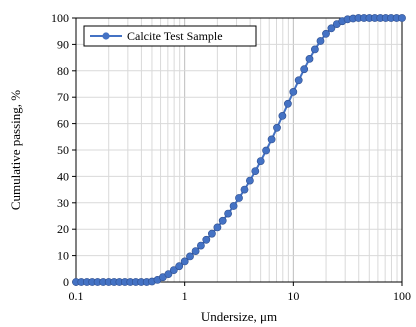  I want to click on legend: Calcite Test Sample, so click(170, 36).